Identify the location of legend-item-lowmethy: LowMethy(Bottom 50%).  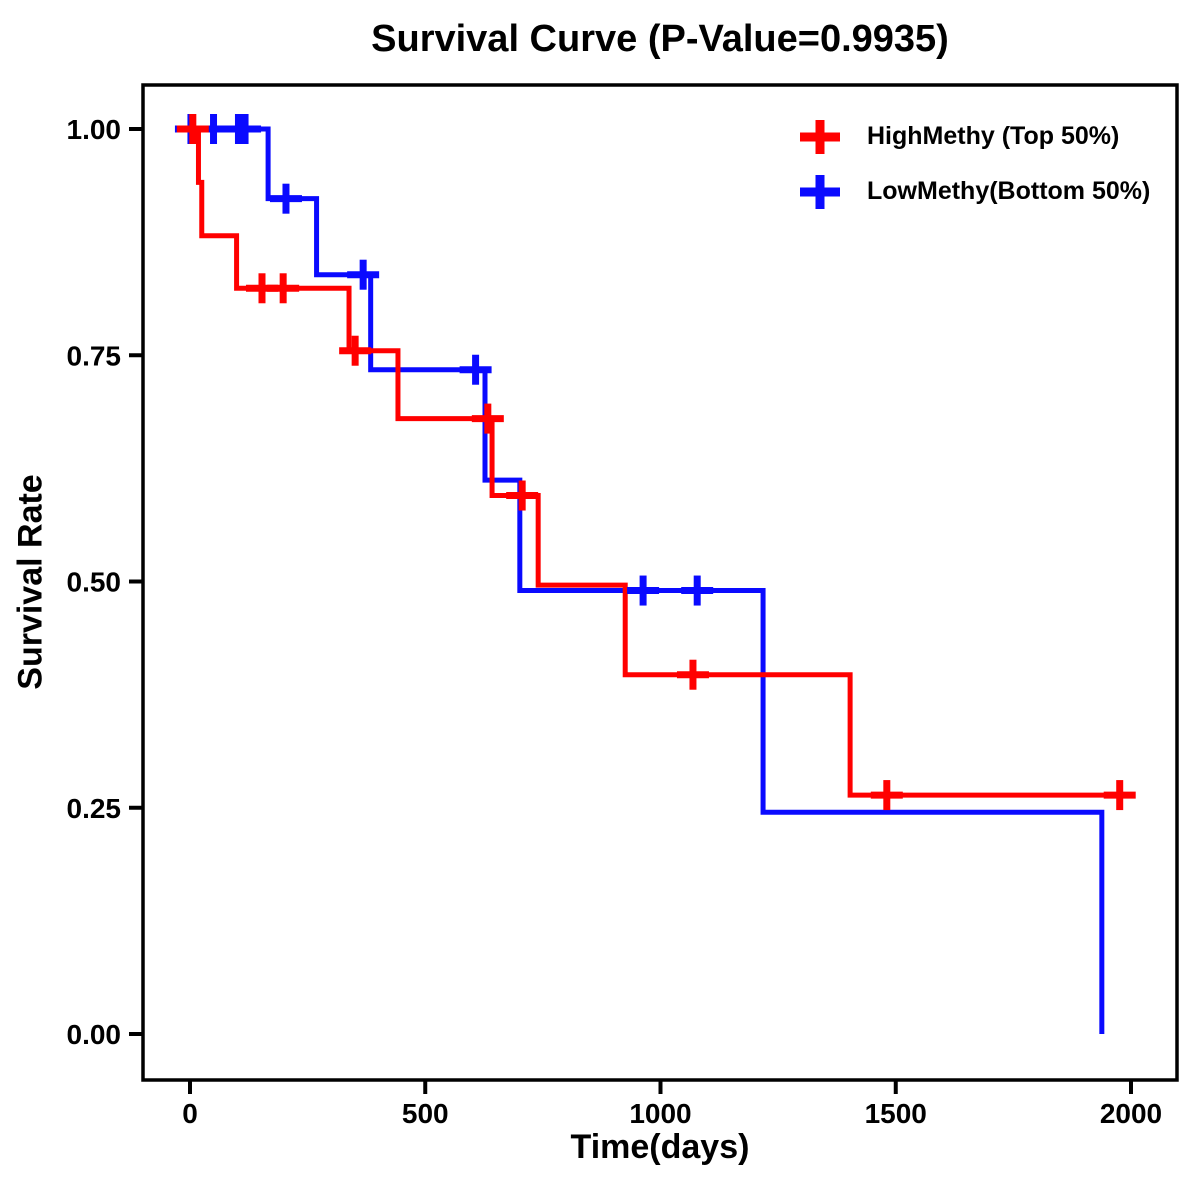
(973, 191).